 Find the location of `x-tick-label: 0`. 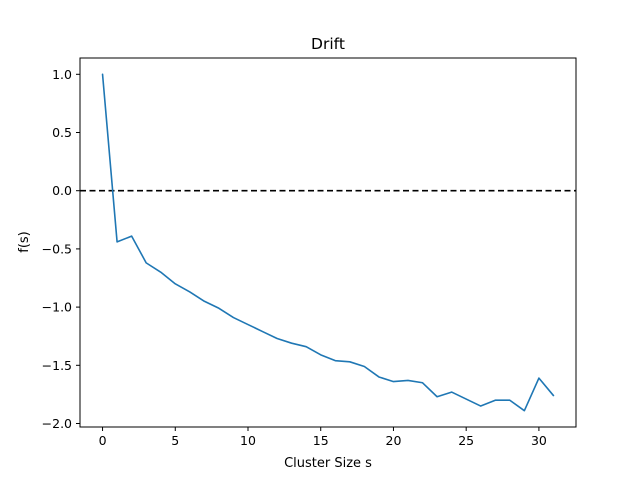

x-tick-label: 0 is located at coordinates (103, 440).